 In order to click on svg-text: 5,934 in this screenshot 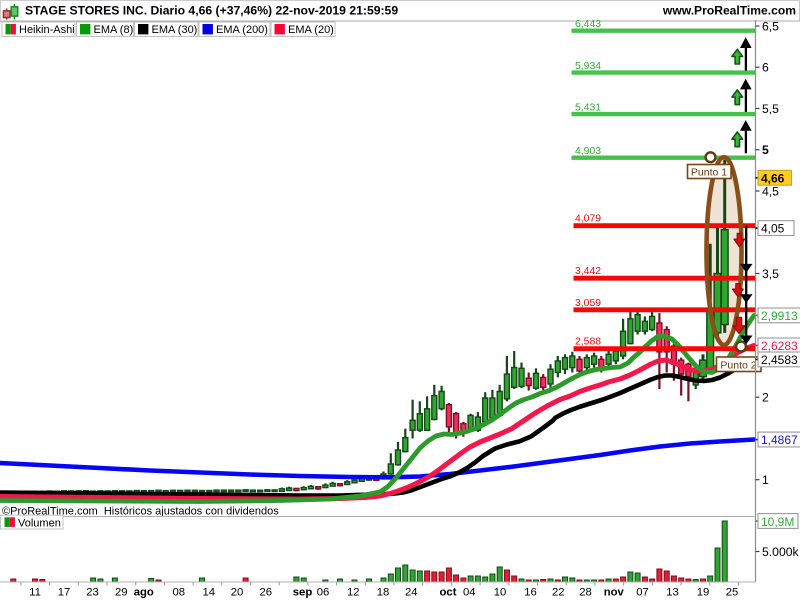, I will do `click(588, 66)`.